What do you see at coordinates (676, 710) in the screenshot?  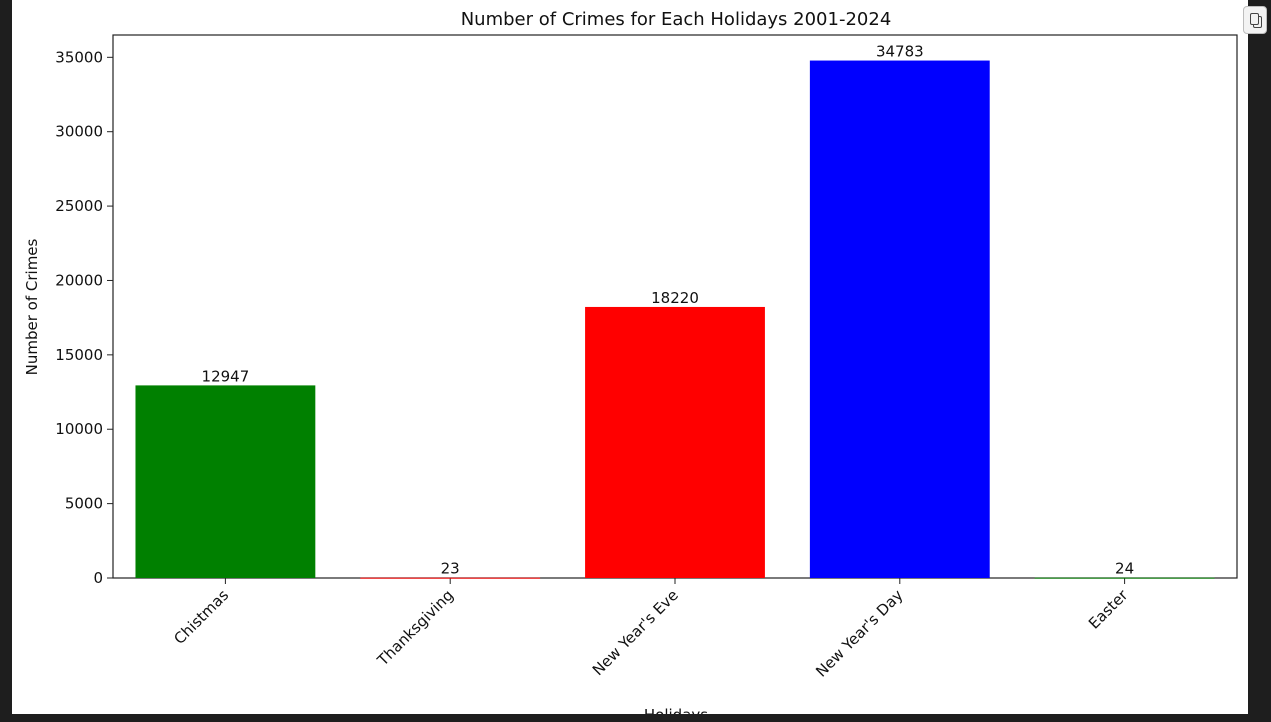 I see `x-axis-label: Holidays` at bounding box center [676, 710].